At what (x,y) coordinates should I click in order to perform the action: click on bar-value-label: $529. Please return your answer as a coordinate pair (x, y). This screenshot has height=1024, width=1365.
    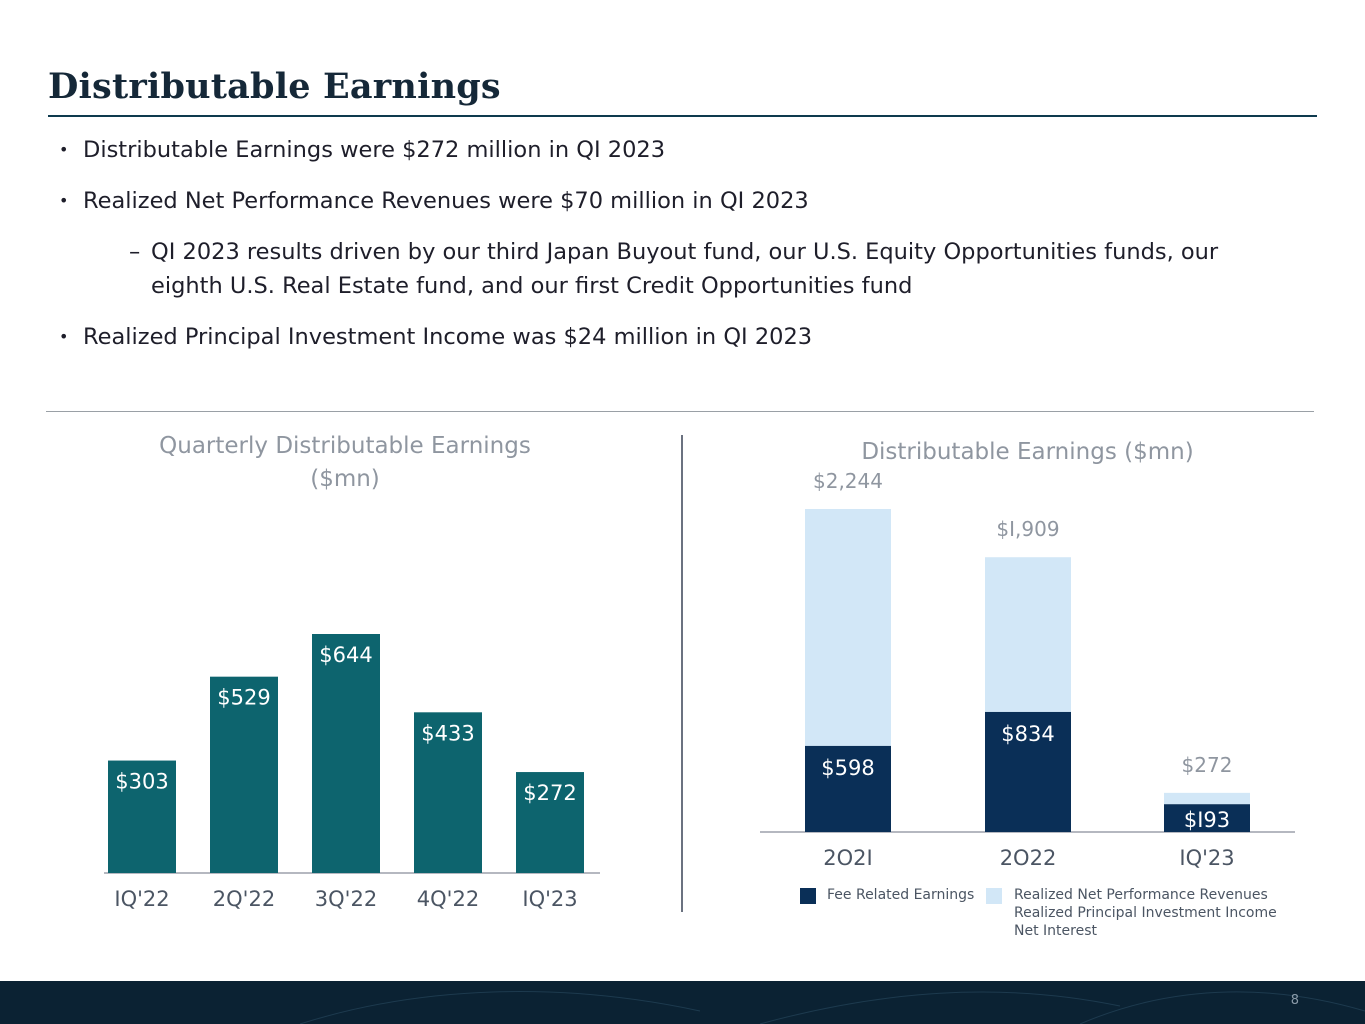
    Looking at the image, I should click on (243, 698).